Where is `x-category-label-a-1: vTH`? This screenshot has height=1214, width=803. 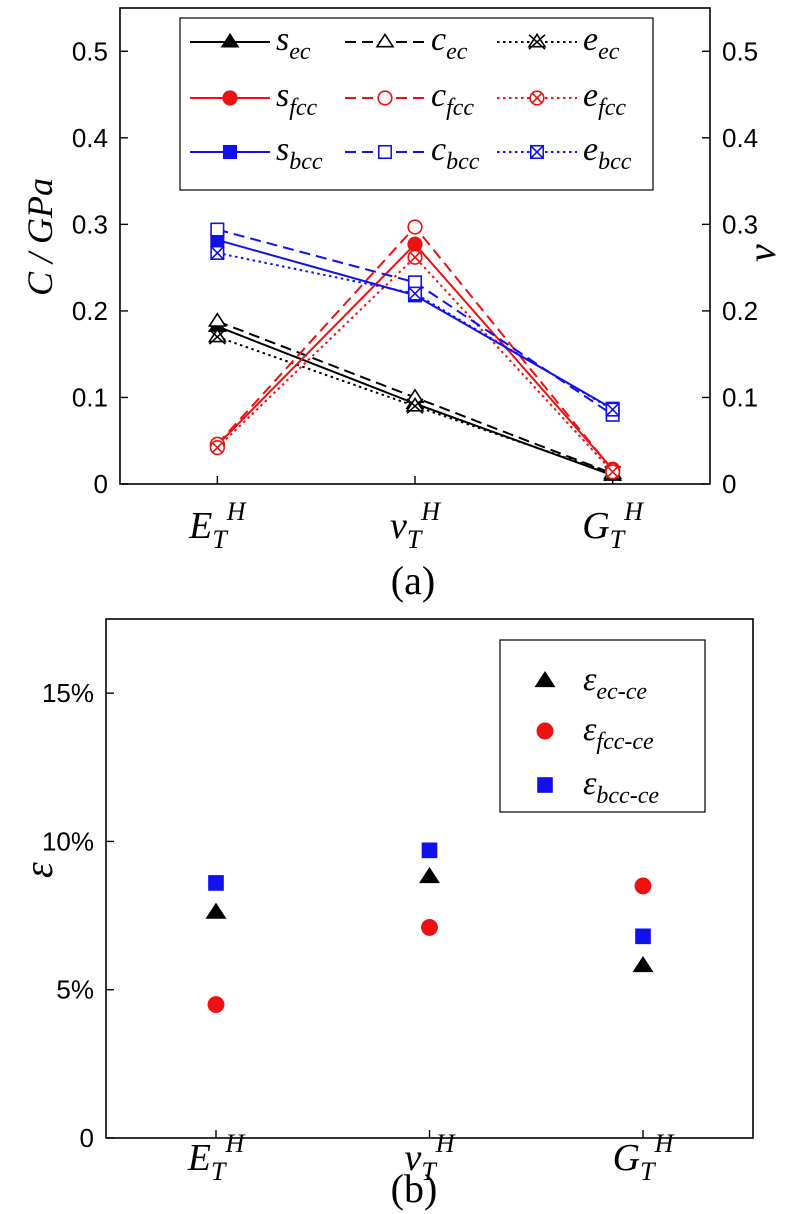
x-category-label-a-1: vTH is located at coordinates (415, 525).